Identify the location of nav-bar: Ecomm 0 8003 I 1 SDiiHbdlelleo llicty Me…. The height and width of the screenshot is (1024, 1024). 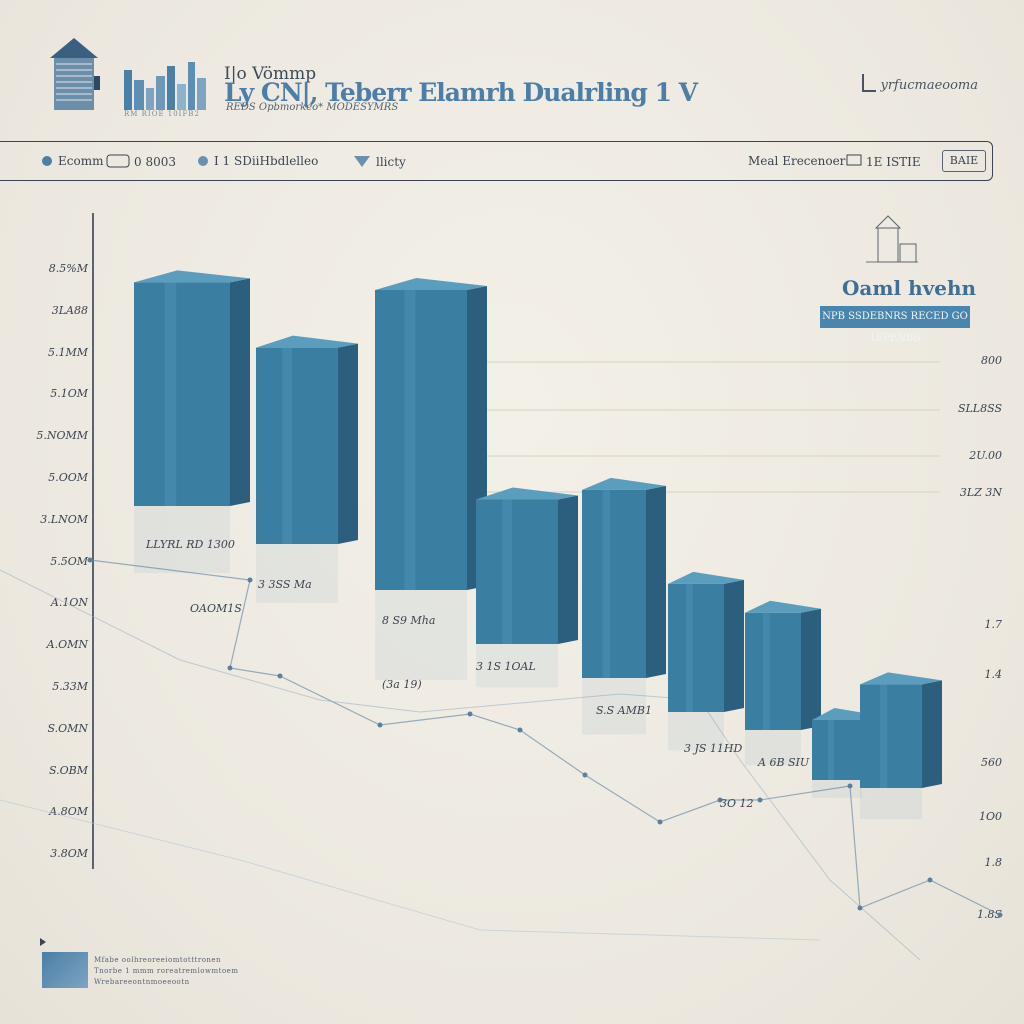
(496, 161).